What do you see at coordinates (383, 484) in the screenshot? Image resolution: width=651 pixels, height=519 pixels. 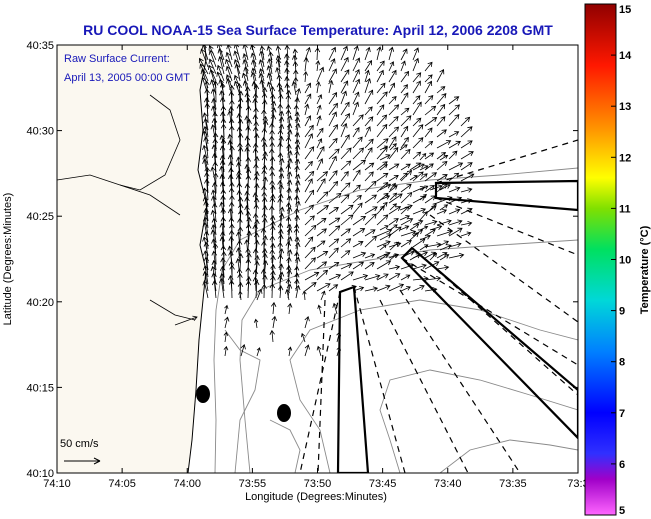 I see `x-tick-label: 73:45` at bounding box center [383, 484].